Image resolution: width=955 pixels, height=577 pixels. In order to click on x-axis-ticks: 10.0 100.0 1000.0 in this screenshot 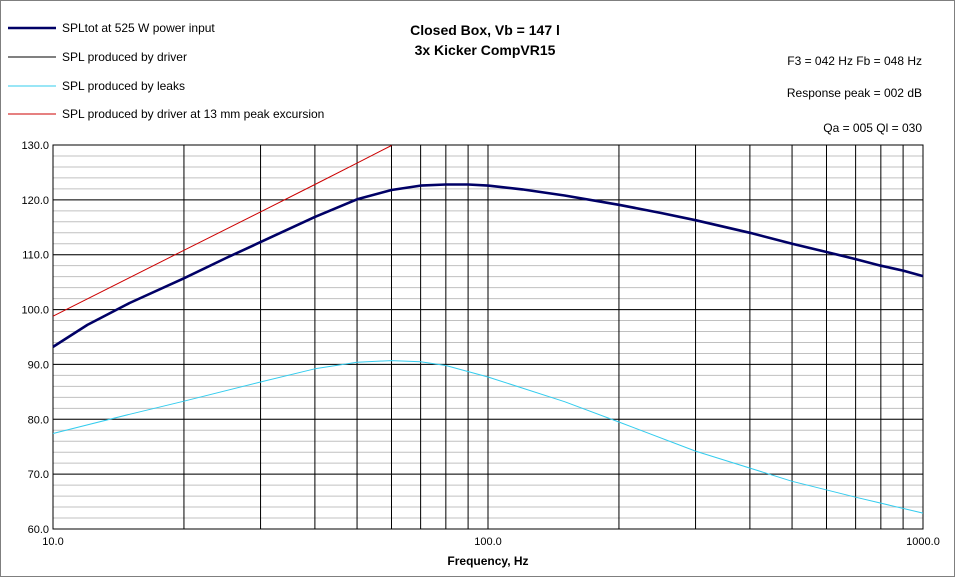, I will do `click(491, 542)`.